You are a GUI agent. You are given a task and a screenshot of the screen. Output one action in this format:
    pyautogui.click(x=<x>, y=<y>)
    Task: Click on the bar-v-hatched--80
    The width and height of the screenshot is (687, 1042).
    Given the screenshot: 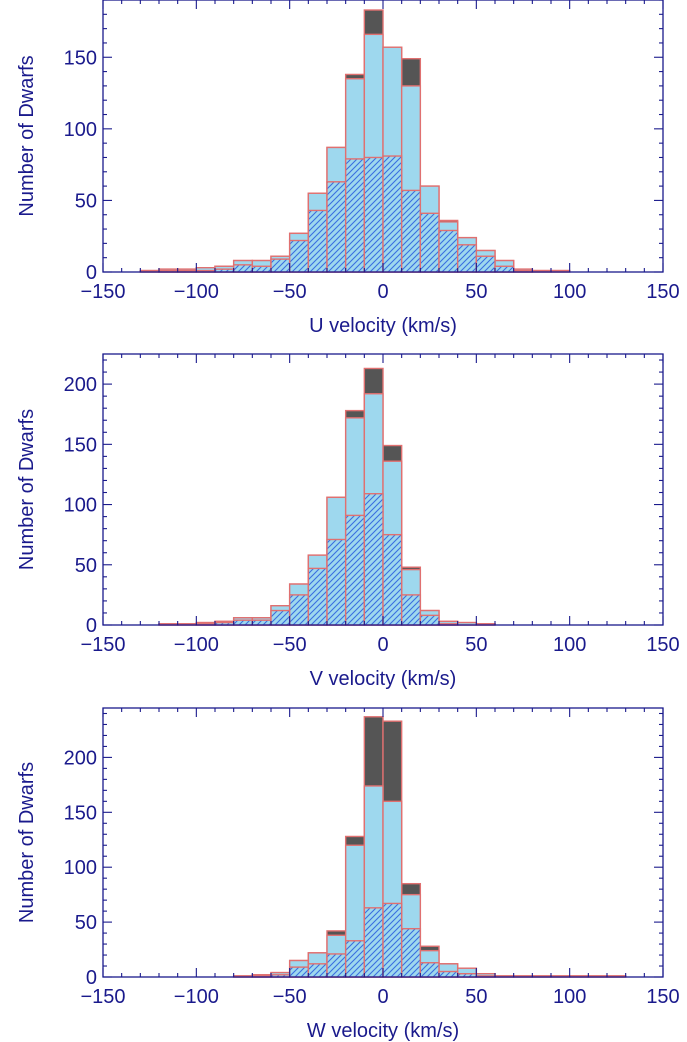 What is the action you would take?
    pyautogui.click(x=243, y=622)
    